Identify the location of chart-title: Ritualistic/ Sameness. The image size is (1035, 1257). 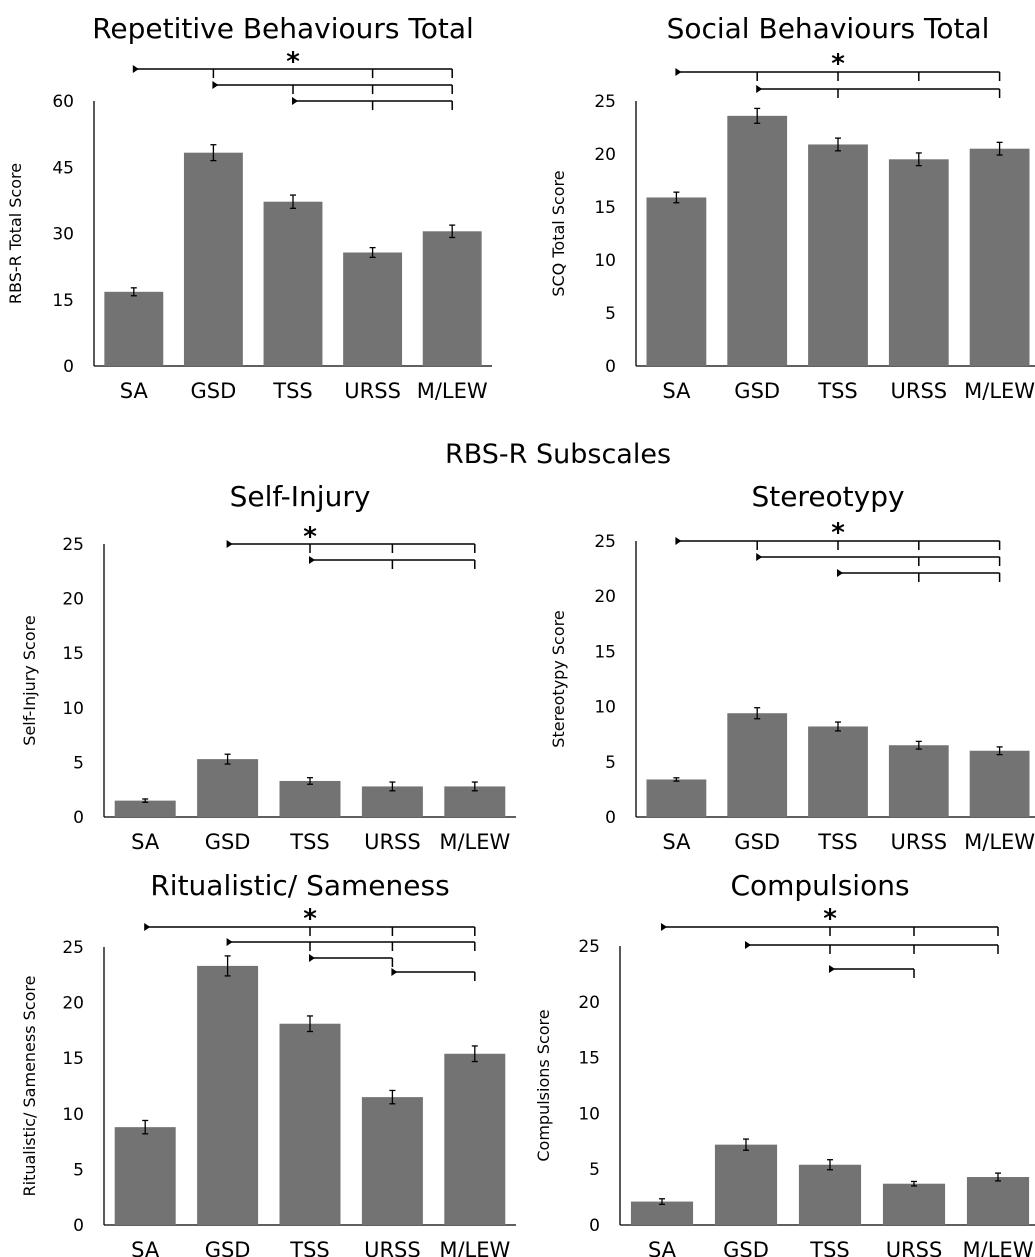
(299, 885).